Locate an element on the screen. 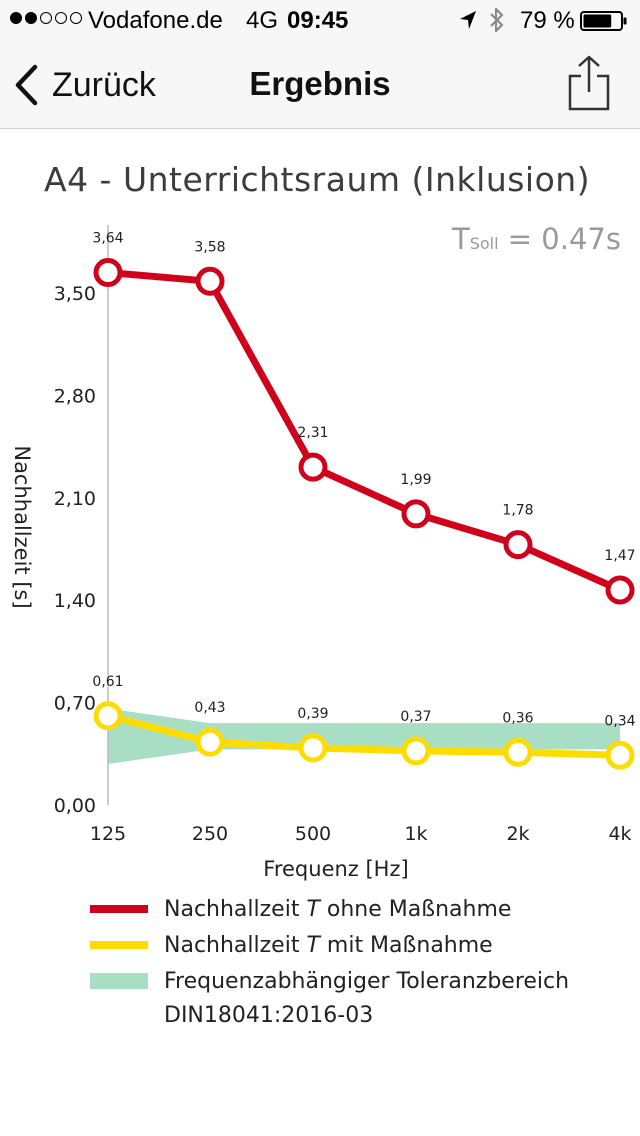 Image resolution: width=640 pixels, height=1136 pixels. legend-swatch-band is located at coordinates (119, 981).